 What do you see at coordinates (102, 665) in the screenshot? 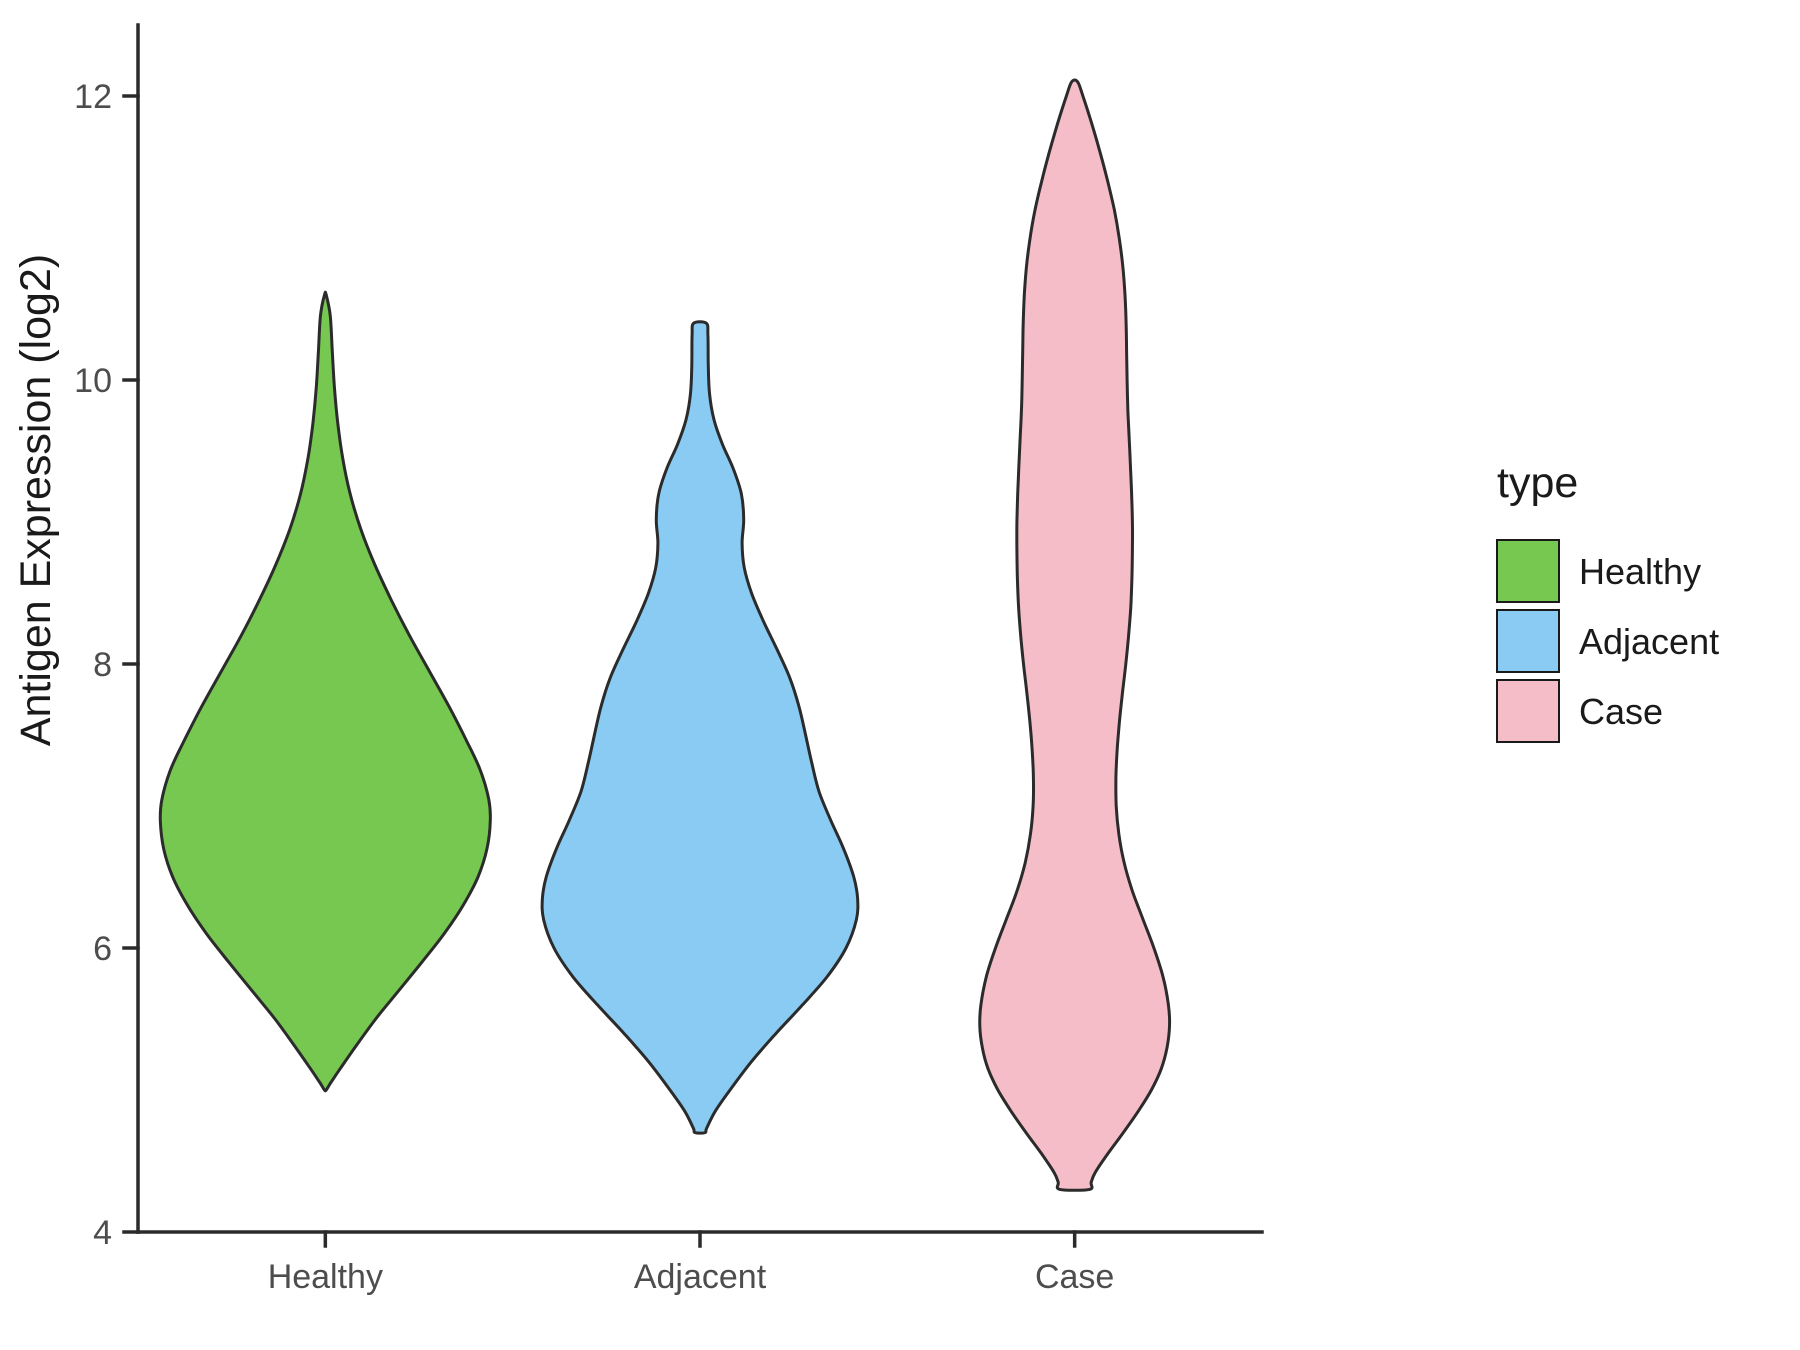
I see `y-tick-label-8: 8` at bounding box center [102, 665].